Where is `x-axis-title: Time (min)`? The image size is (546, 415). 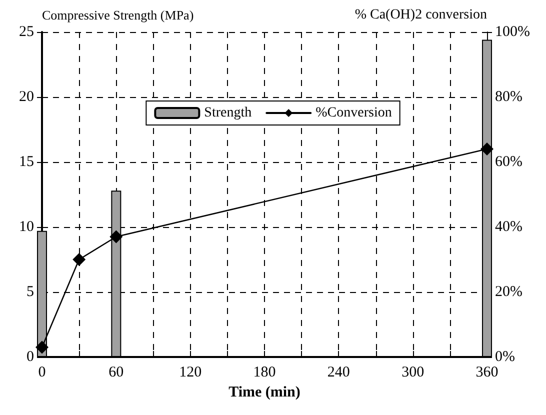 x-axis-title: Time (min) is located at coordinates (264, 392).